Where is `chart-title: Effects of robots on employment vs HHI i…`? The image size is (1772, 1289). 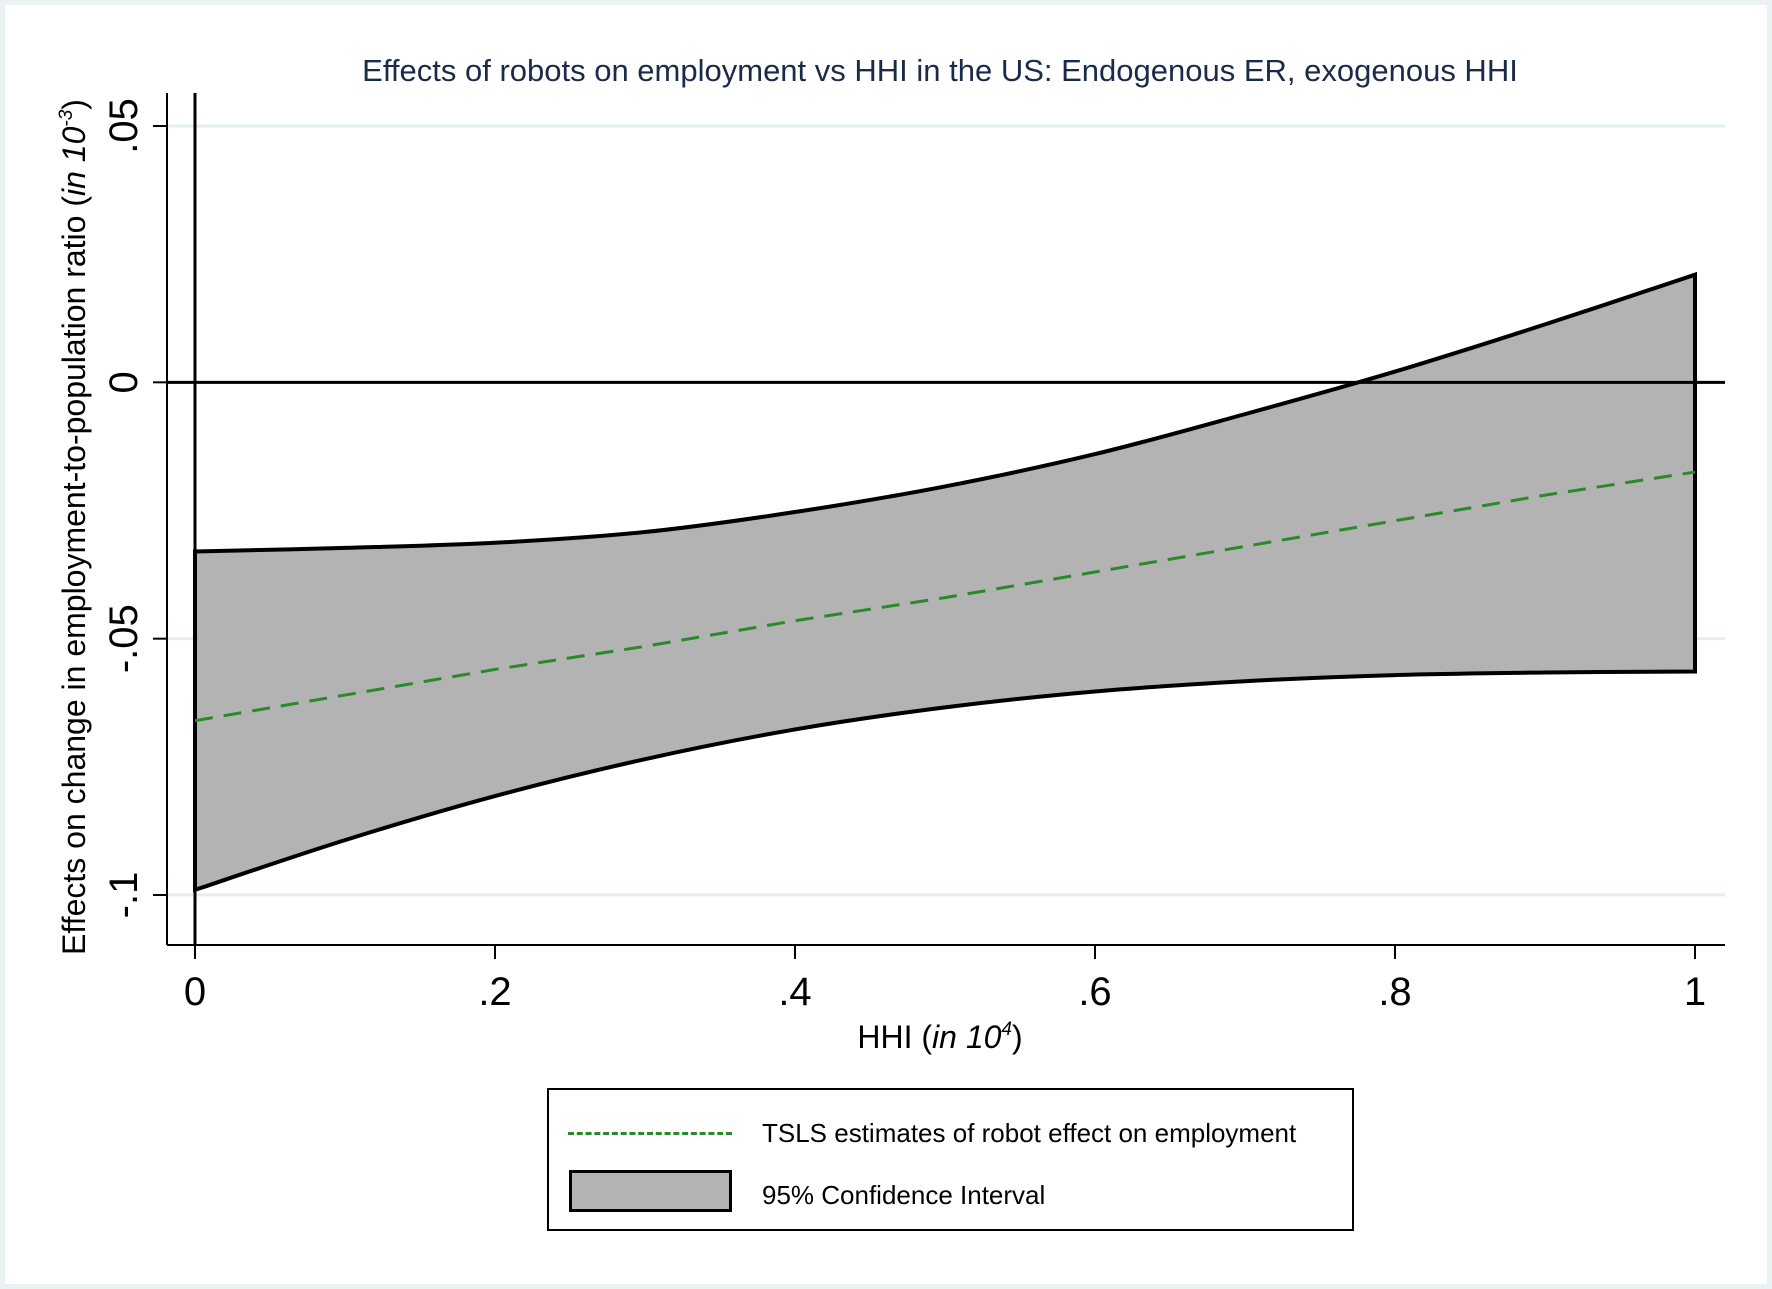 chart-title: Effects of robots on employment vs HHI i… is located at coordinates (940, 70).